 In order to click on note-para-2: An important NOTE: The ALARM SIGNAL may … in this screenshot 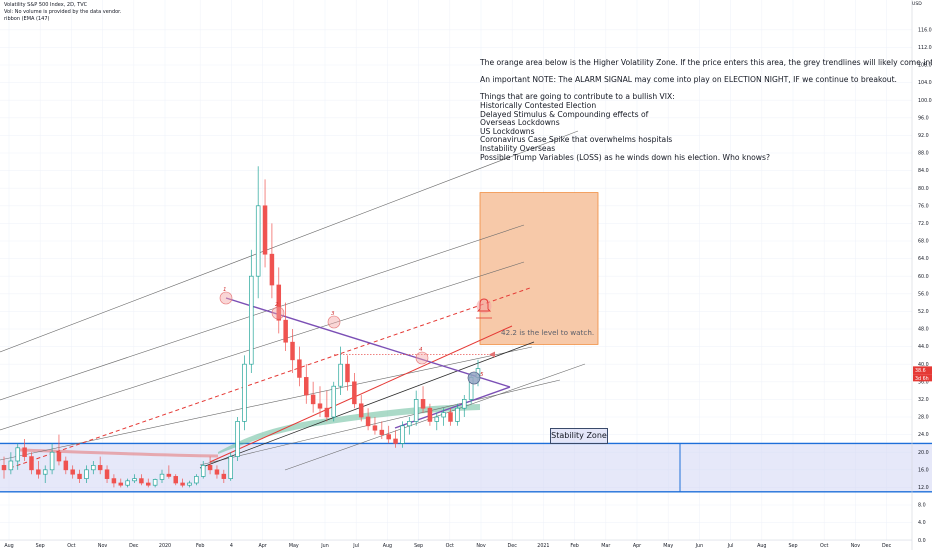, I will do `click(688, 80)`.